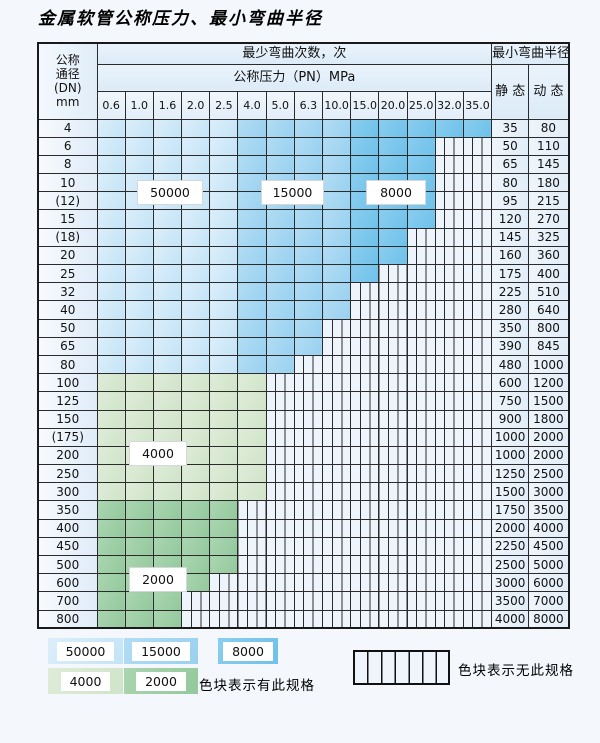  I want to click on static-radius-cell: 160, so click(510, 255).